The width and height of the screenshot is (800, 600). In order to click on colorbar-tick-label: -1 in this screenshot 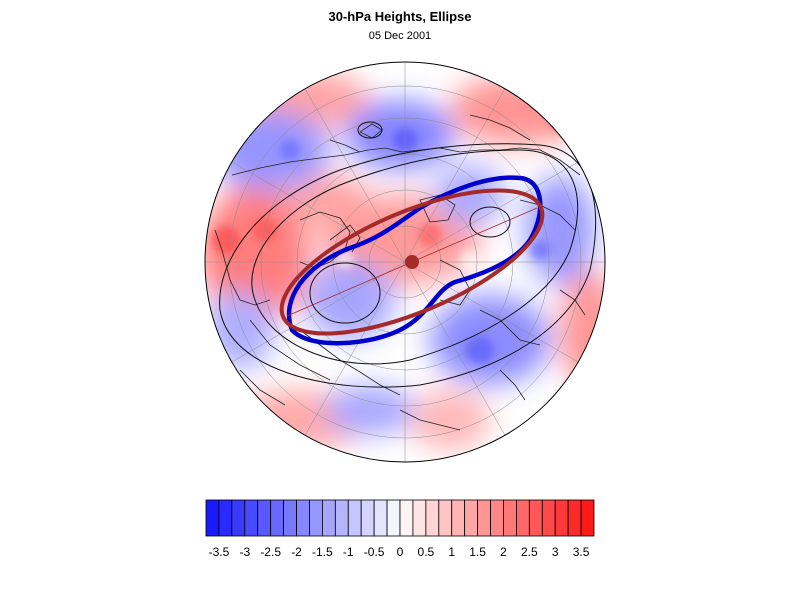, I will do `click(348, 552)`.